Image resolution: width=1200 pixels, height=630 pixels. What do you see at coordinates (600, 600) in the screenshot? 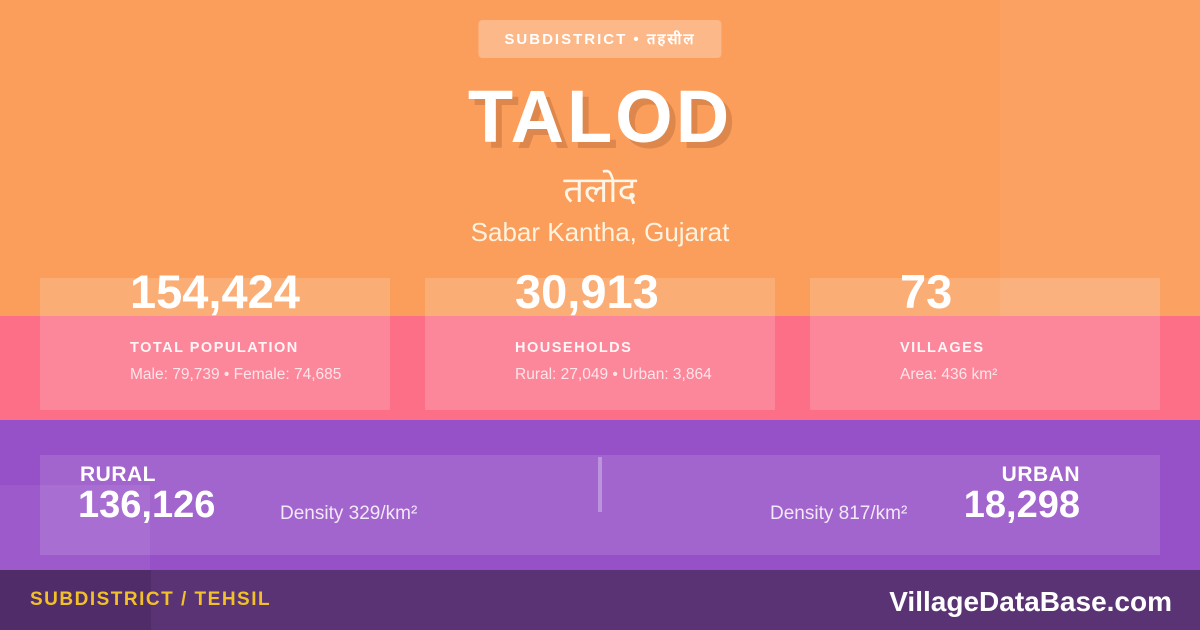
I see `footer-band` at bounding box center [600, 600].